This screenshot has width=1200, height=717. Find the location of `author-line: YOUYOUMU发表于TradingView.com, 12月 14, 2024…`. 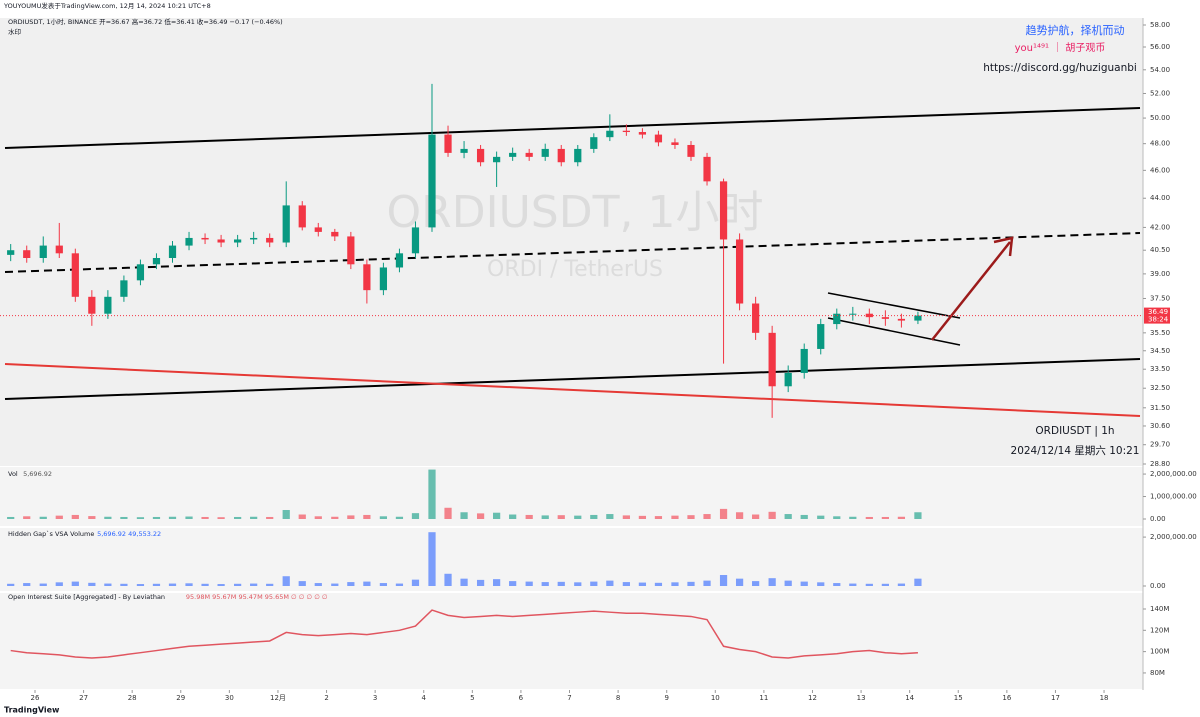

author-line: YOUYOUMU发表于TradingView.com, 12月 14, 2024… is located at coordinates (107, 5).